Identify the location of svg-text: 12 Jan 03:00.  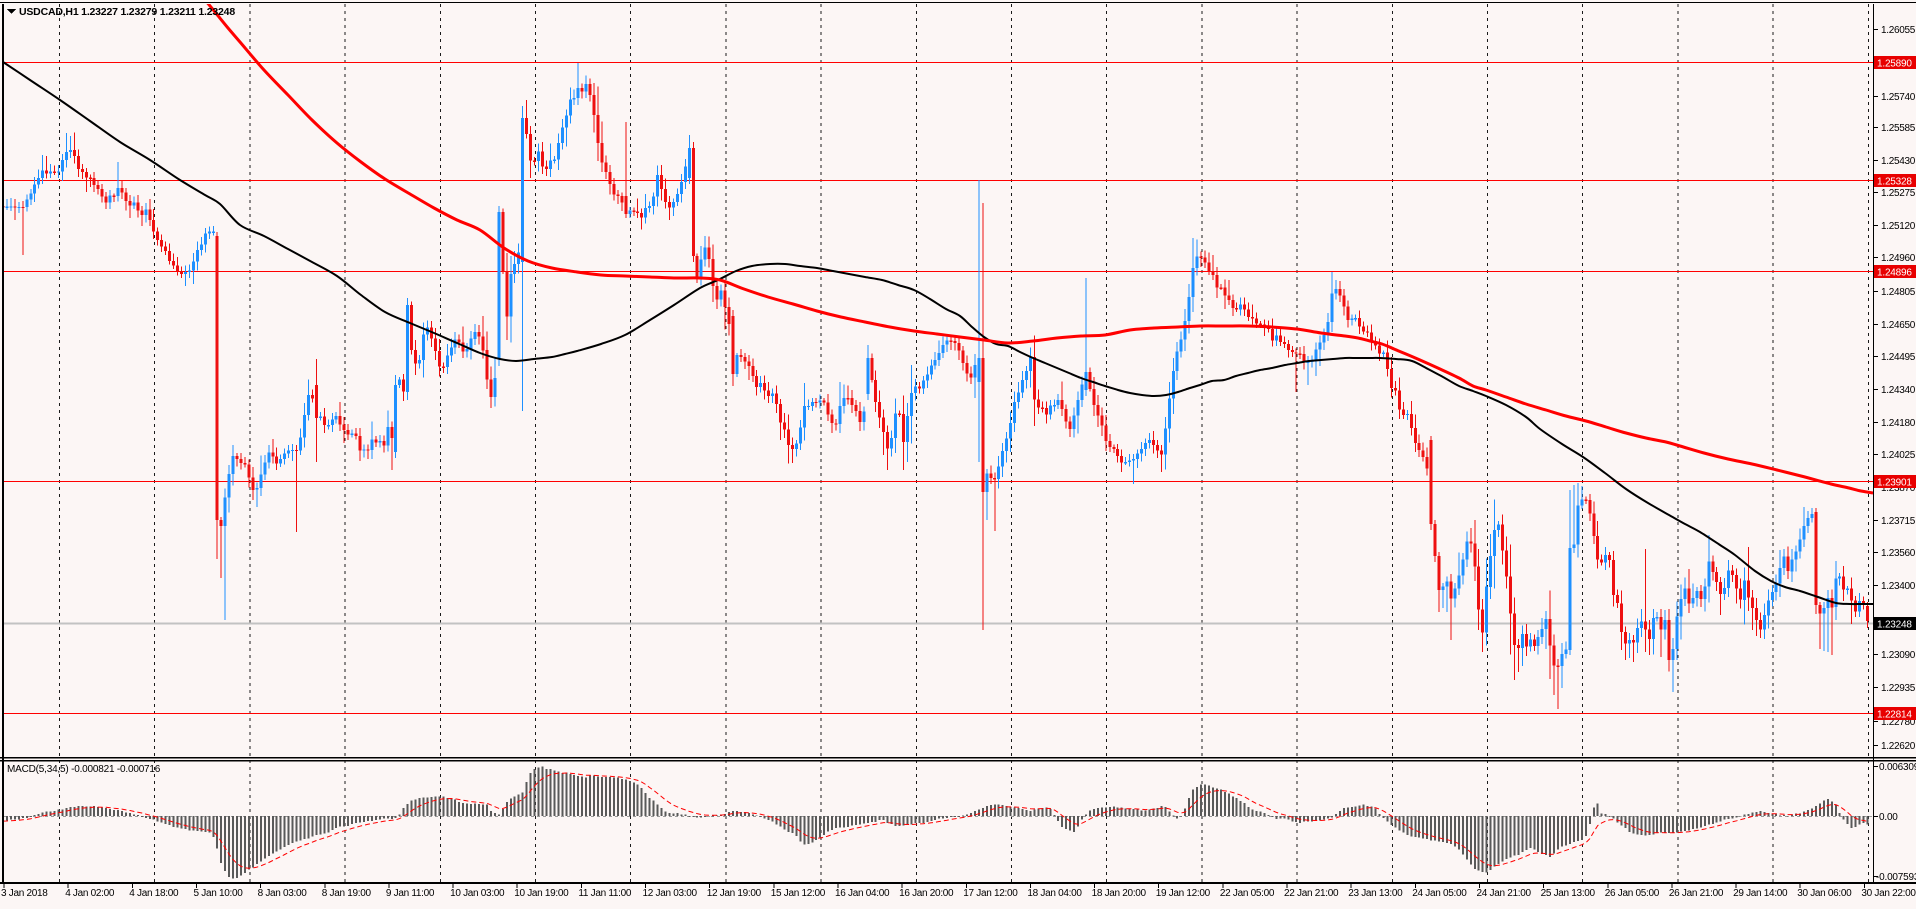
(670, 893).